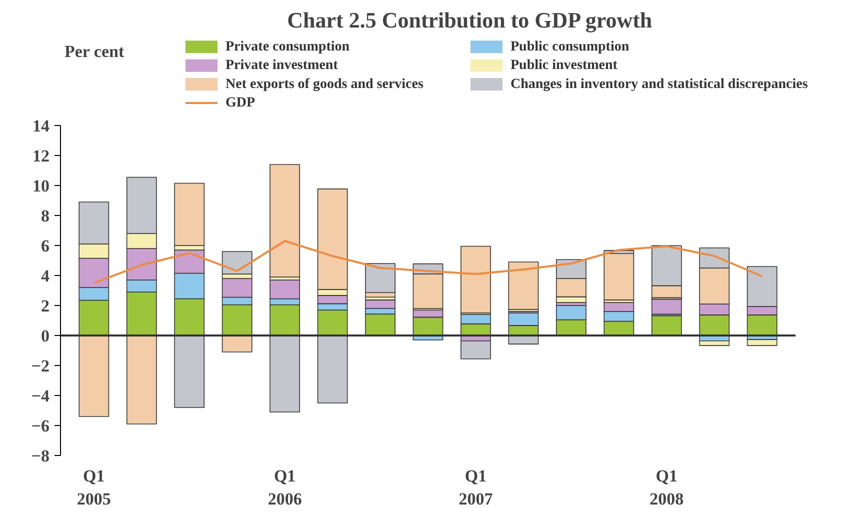 This screenshot has height=531, width=865. I want to click on legend-label: GDP, so click(241, 103).